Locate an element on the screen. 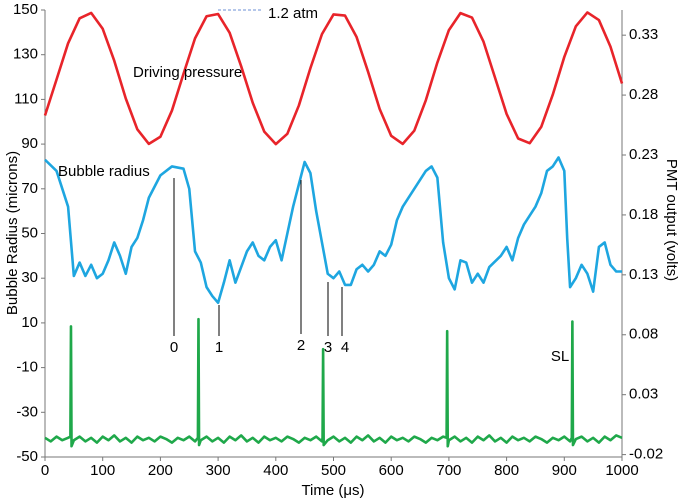 This screenshot has width=682, height=501. x-tick-label: 200 is located at coordinates (160, 470).